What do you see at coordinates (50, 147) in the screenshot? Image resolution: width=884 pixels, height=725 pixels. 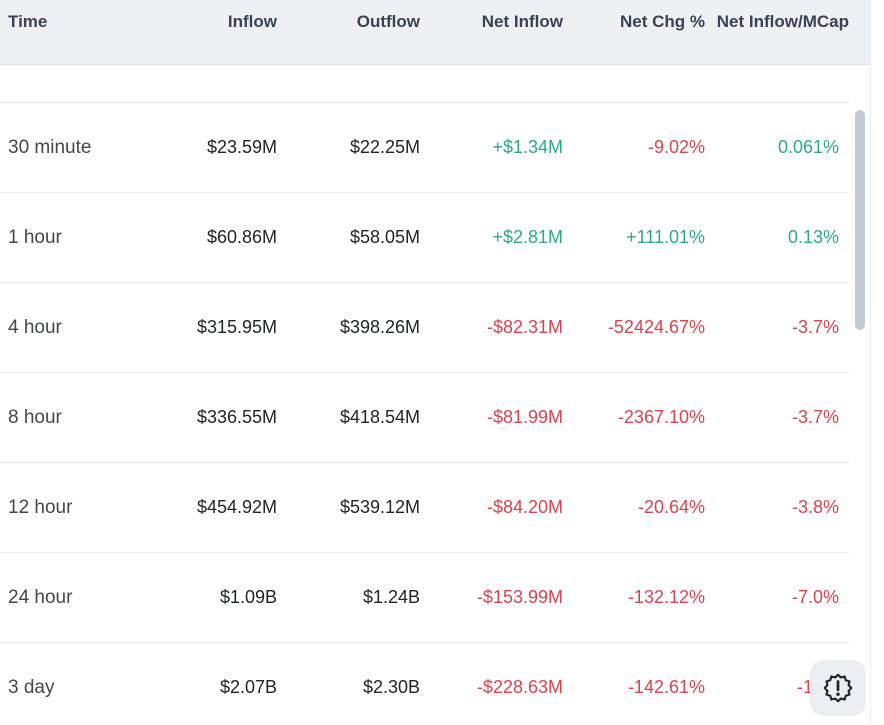 I see `cell-time: 30 minute` at bounding box center [50, 147].